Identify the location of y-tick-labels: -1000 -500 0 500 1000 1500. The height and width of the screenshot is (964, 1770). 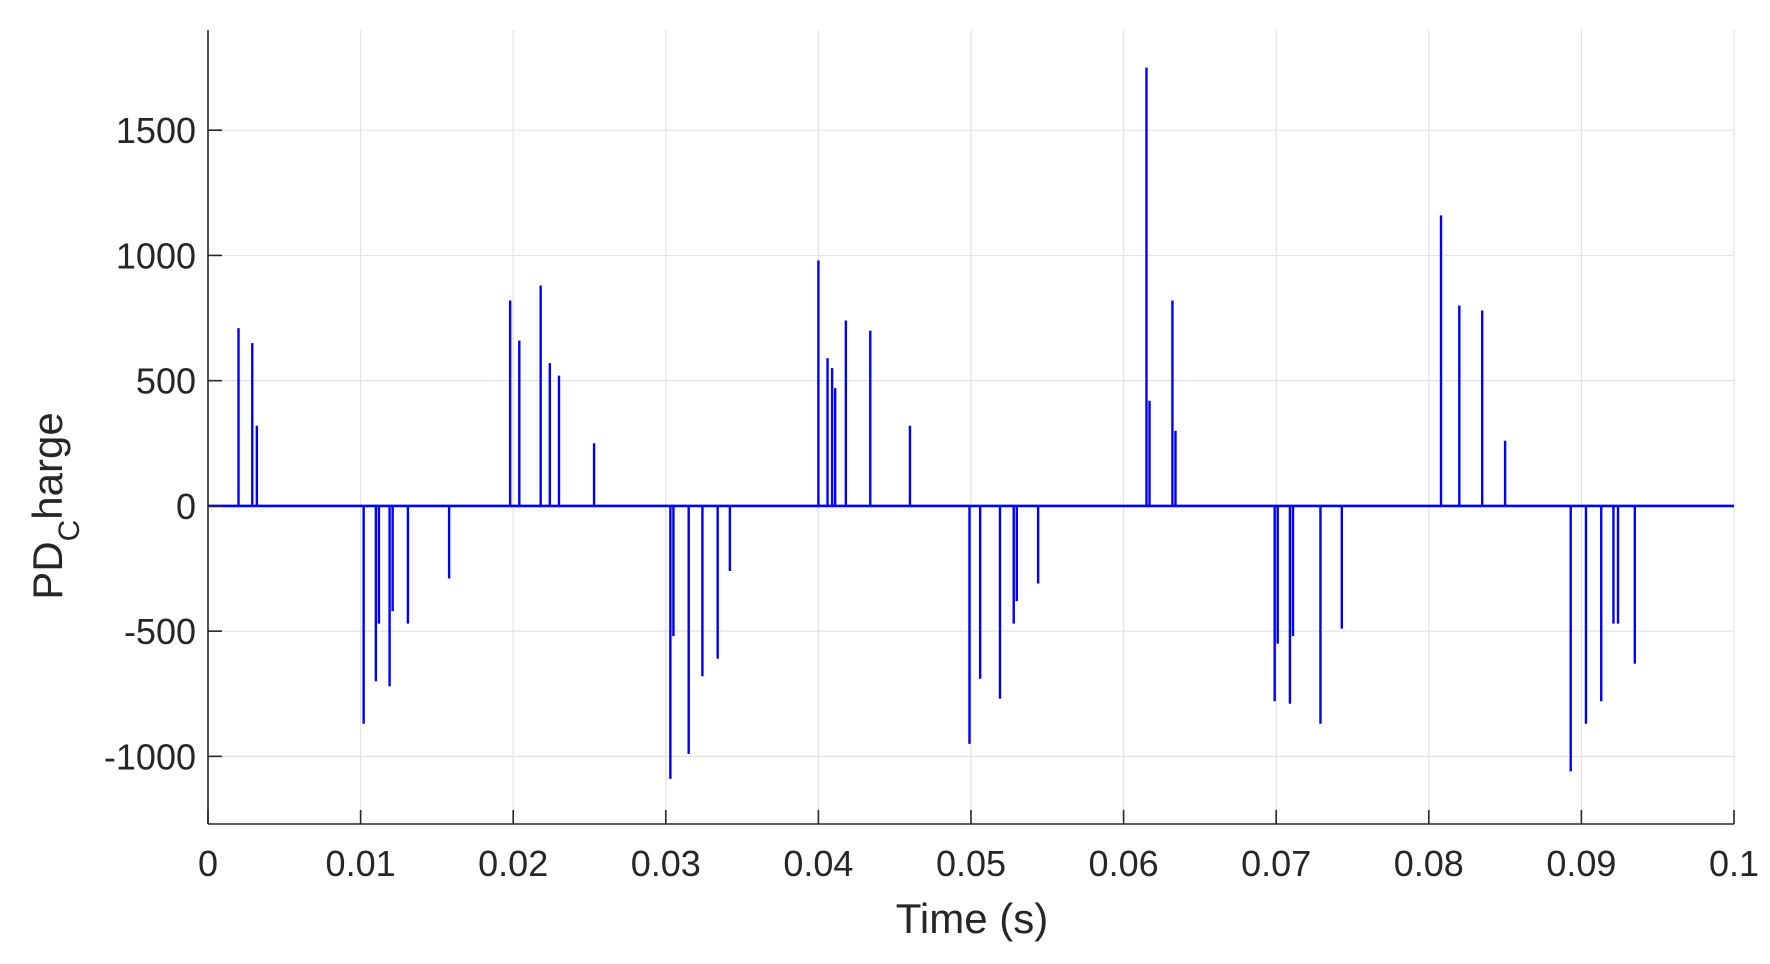
(150, 443).